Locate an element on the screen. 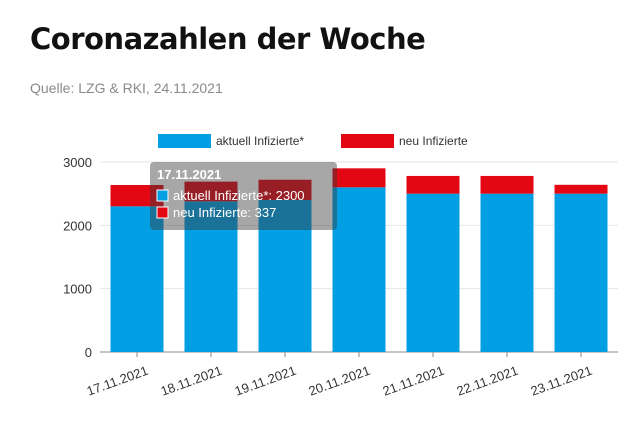  y-tick-label: 2000 is located at coordinates (77, 225).